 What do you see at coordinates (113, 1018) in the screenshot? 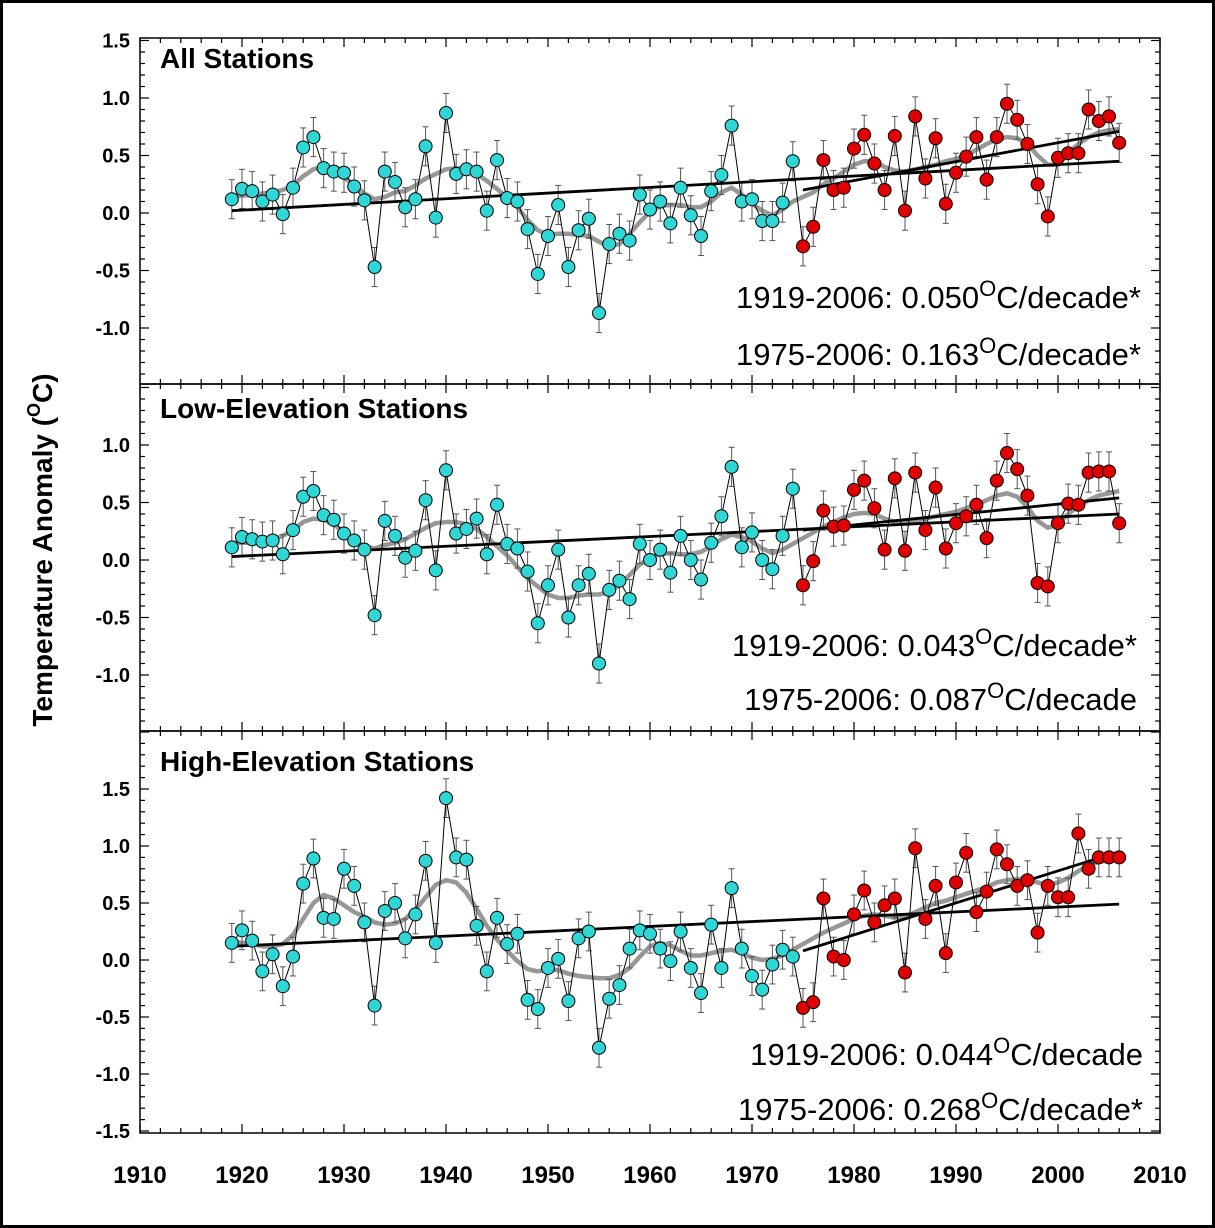
I see `y-tick-label: -0.5` at bounding box center [113, 1018].